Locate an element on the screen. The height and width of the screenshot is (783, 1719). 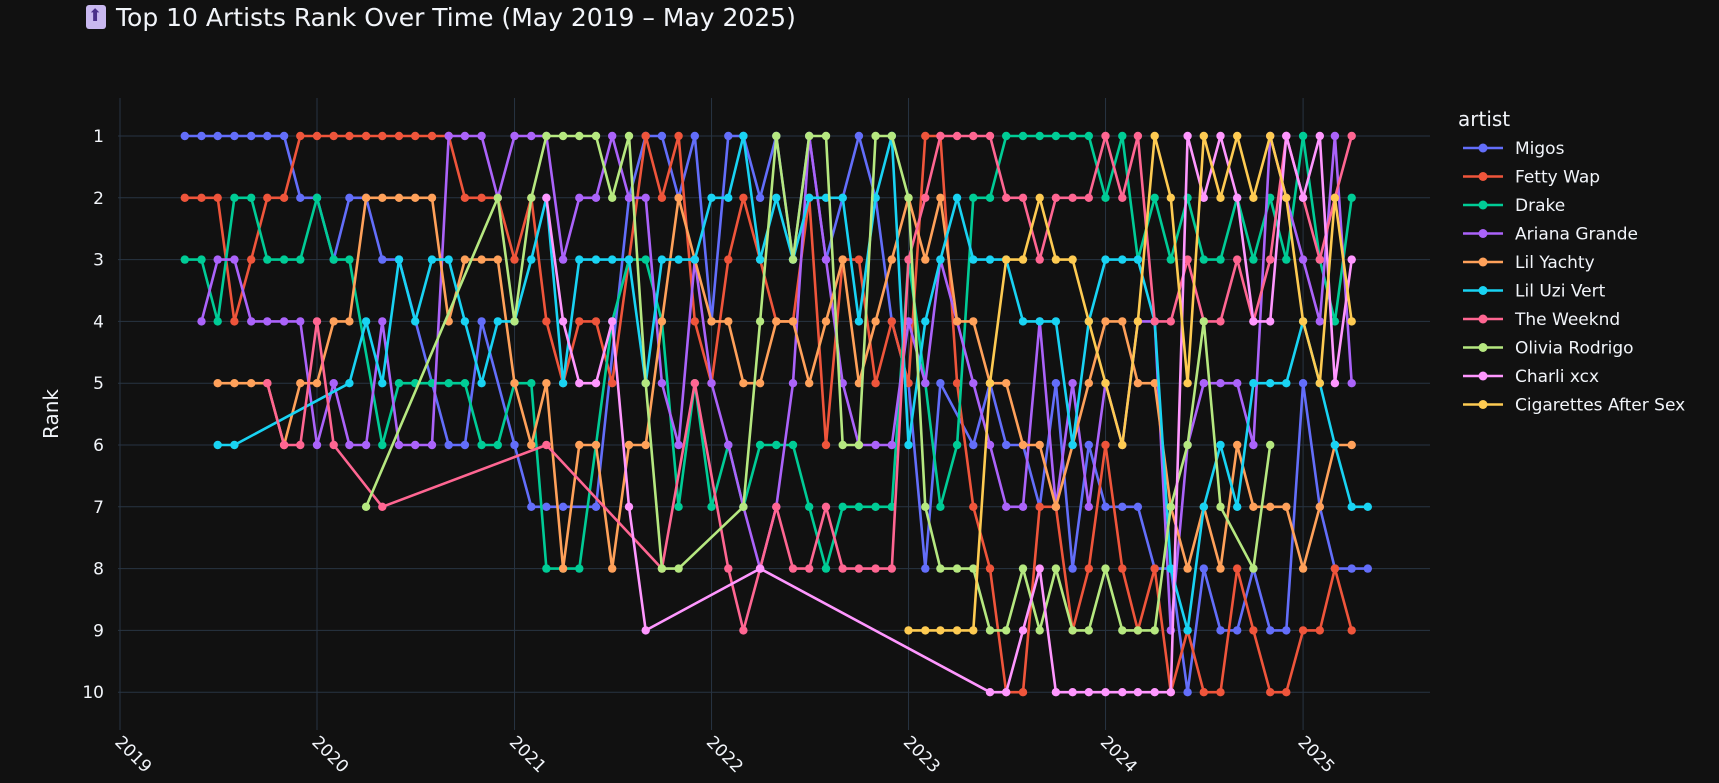
legend-item: Fetty Wap is located at coordinates (1531, 178).